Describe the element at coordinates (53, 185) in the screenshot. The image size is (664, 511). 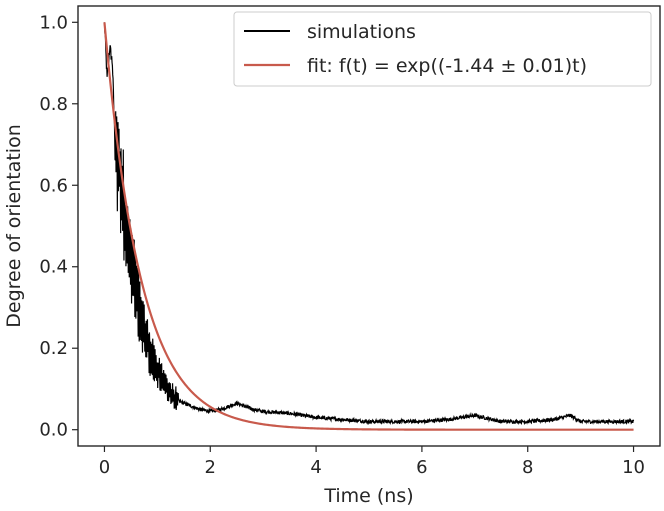
I see `y-tick-label: 0.6` at that location.